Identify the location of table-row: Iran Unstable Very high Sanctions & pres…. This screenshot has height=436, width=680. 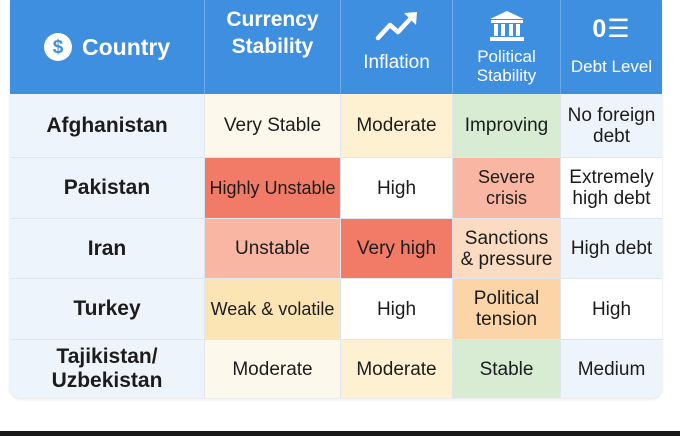
(336, 249).